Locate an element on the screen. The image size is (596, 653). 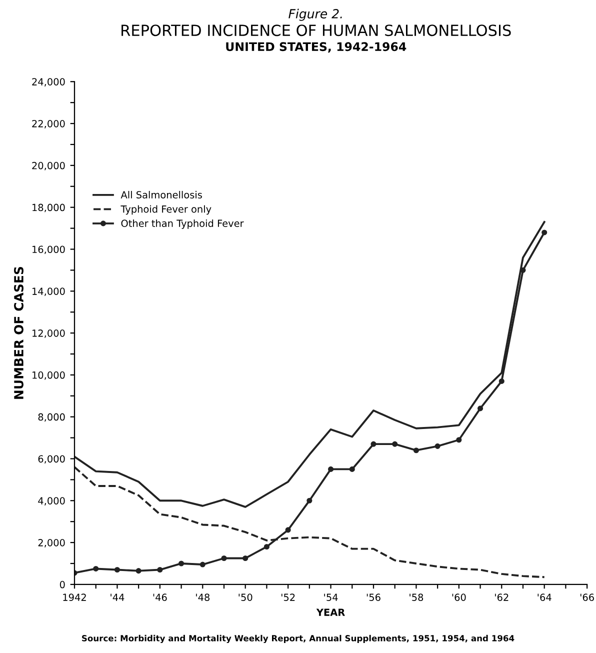
y-tick-label: 24,000 is located at coordinates (48, 82).